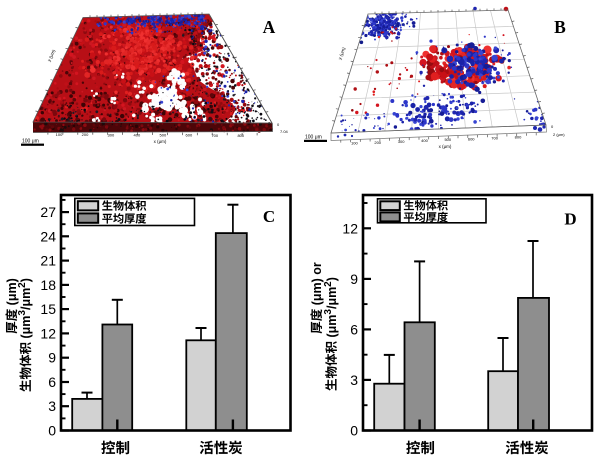 This screenshot has width=600, height=460. What do you see at coordinates (12, 291) in the screenshot?
I see `svg-text: (μm)` at bounding box center [12, 291].